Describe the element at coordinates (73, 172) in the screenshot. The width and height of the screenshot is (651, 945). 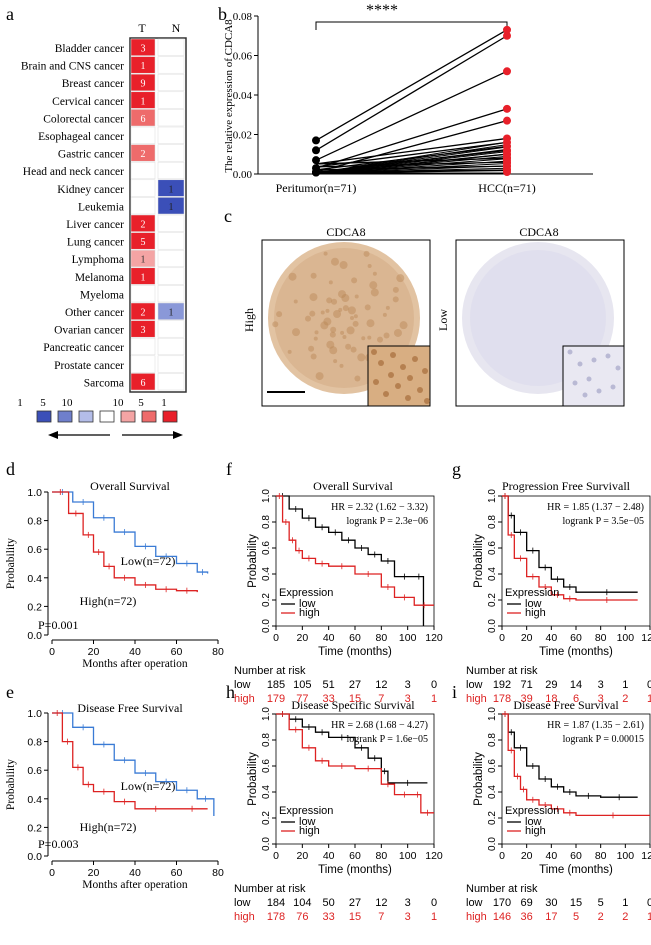
I see `heatmap-row-label: Head and neck cancer` at that location.